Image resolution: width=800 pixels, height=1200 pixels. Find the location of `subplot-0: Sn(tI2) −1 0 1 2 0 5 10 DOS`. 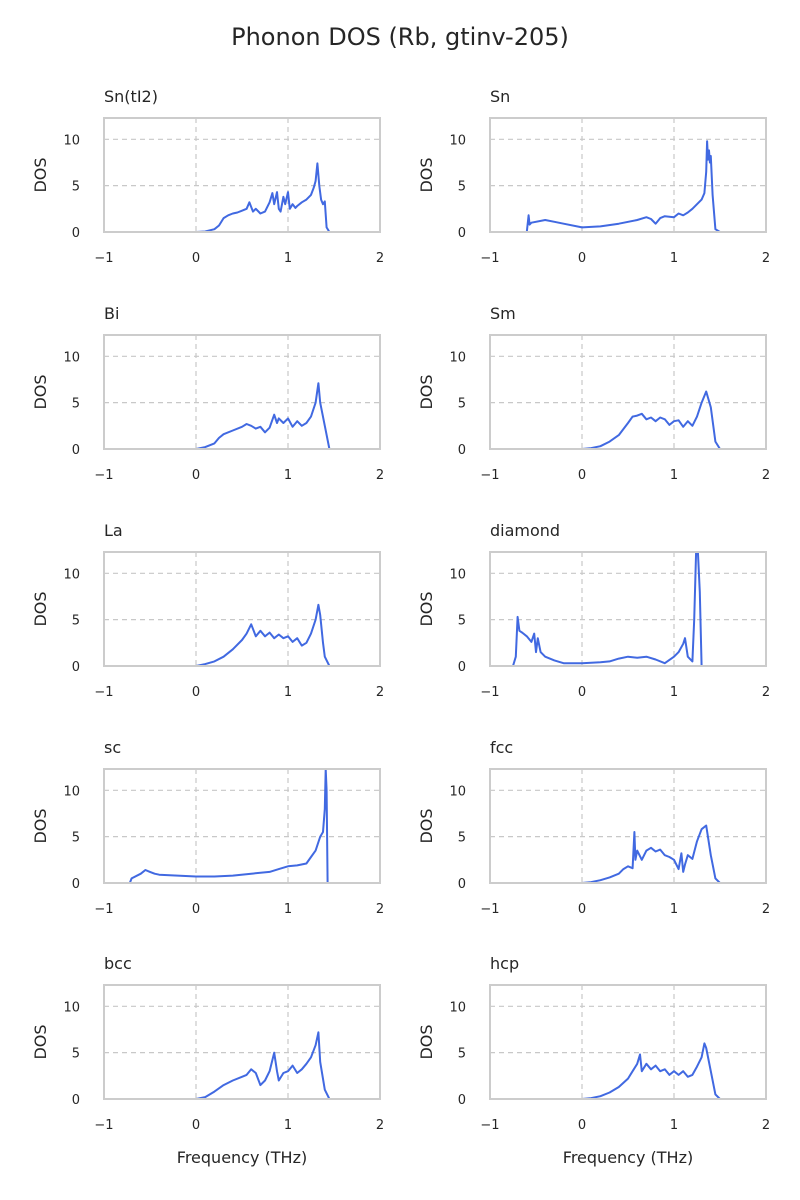

subplot-0: Sn(tI2) −1 0 1 2 0 5 10 DOS is located at coordinates (207, 176).